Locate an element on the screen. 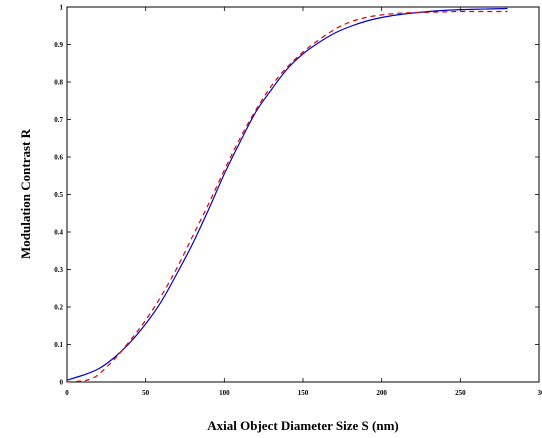  y-tick-label: 0.7 is located at coordinates (58, 120).